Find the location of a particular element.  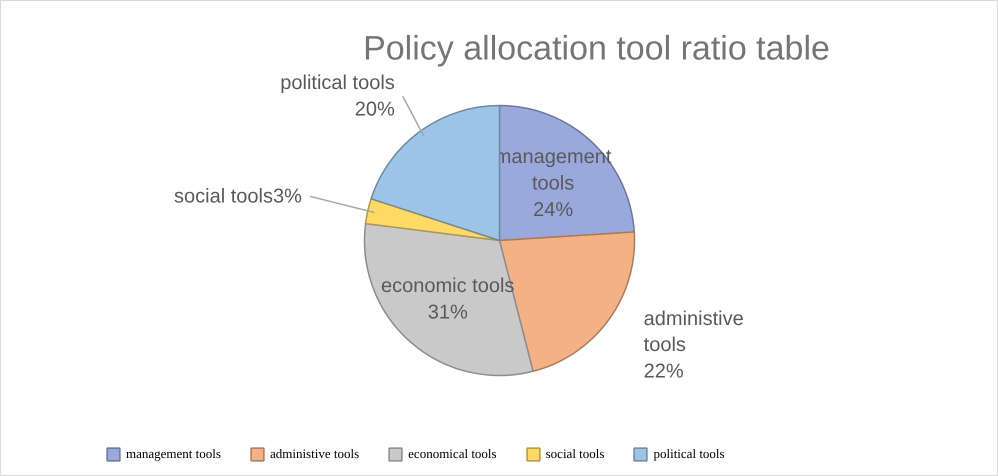

legend-label: political tools is located at coordinates (689, 454).